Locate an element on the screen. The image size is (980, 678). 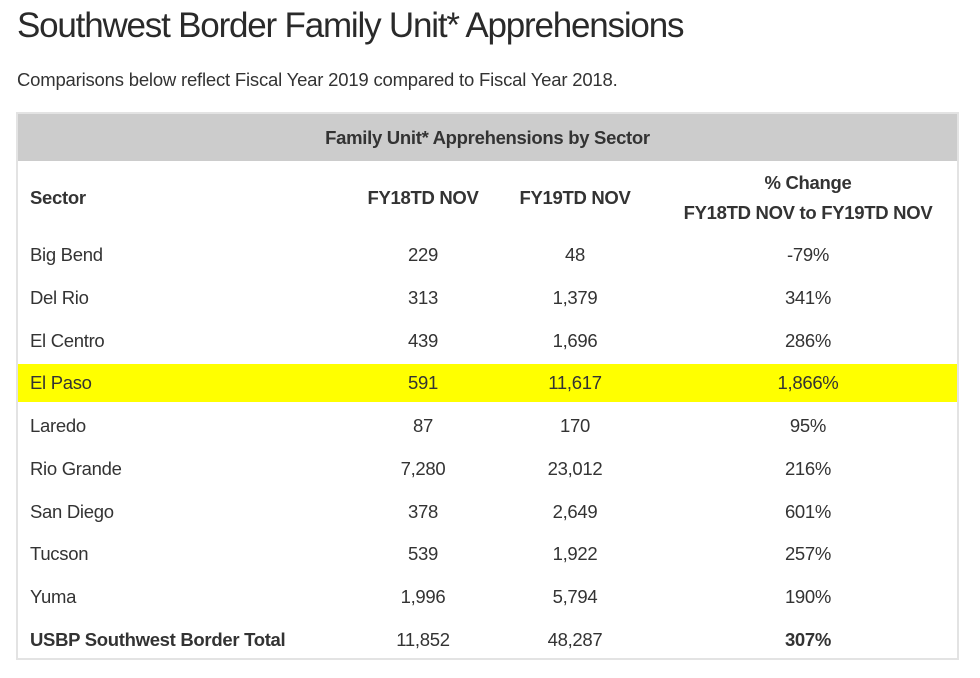
fy19-cell: 23,012 is located at coordinates (575, 468).